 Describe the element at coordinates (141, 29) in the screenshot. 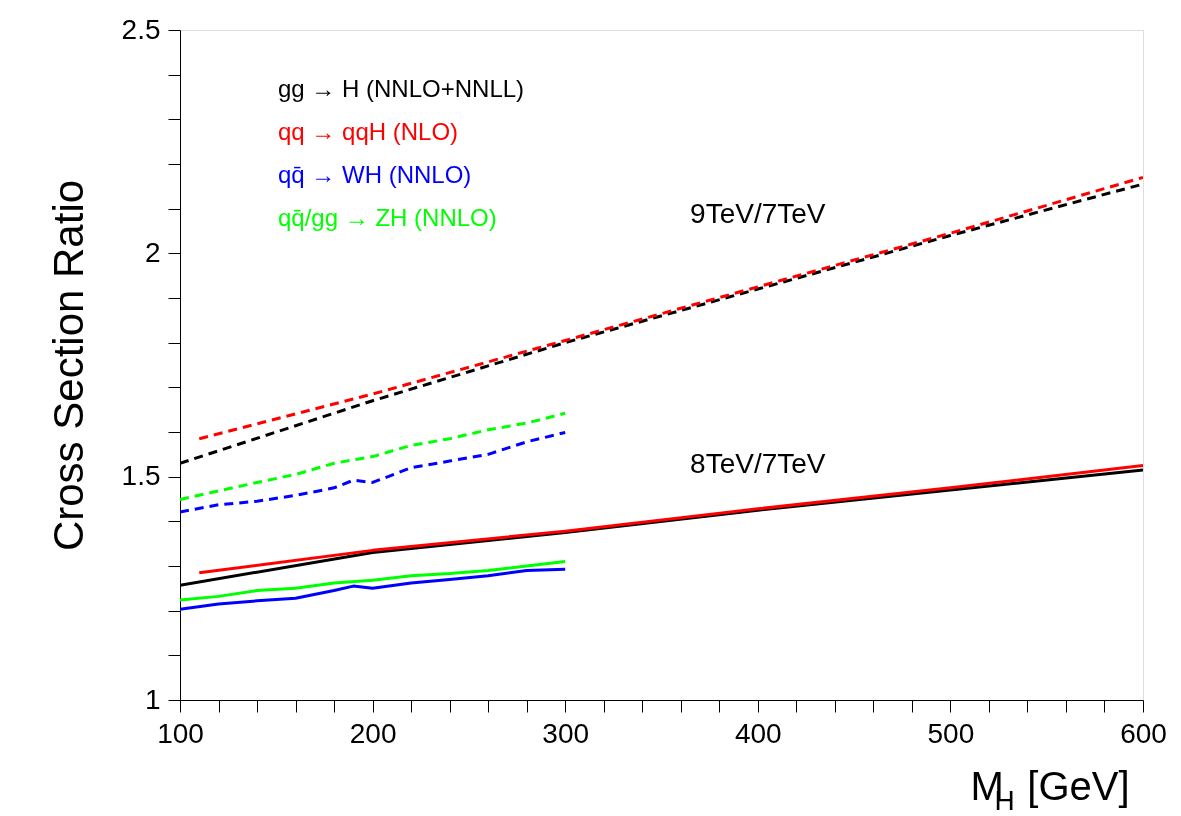

I see `y-tick-label: 2.5` at that location.